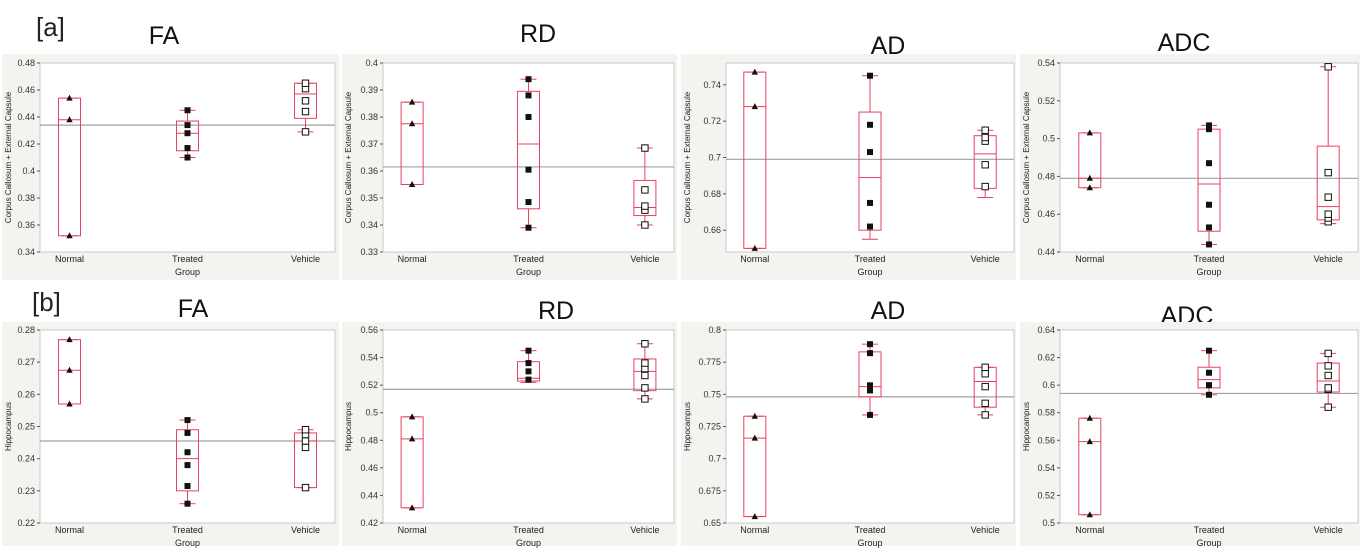 This screenshot has width=1361, height=549. Describe the element at coordinates (754, 247) in the screenshot. I see `panel-a-ad-normal-point` at that location.